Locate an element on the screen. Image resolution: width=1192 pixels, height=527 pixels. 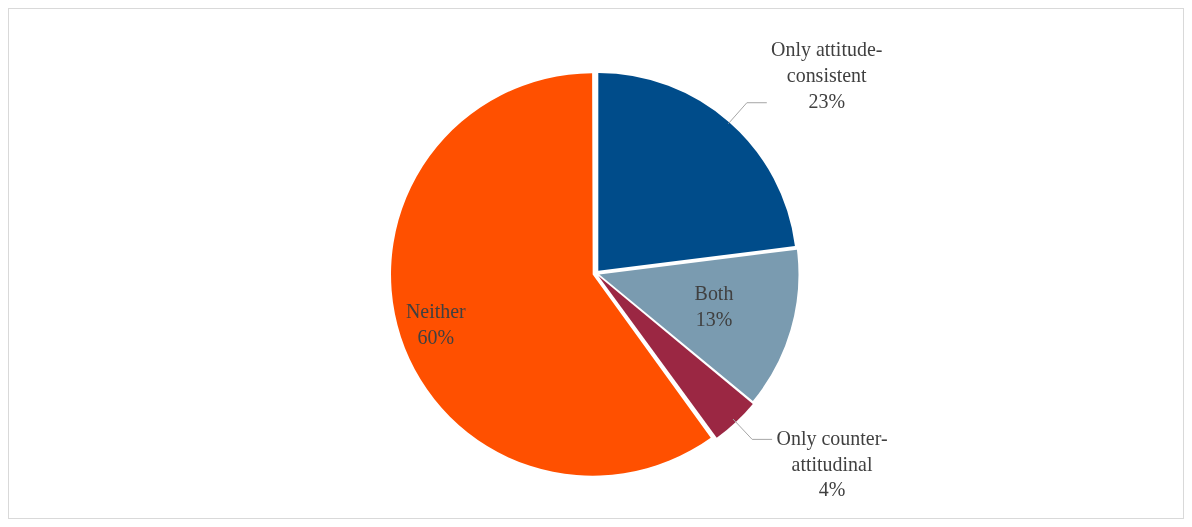
data-label: 4% is located at coordinates (832, 489).